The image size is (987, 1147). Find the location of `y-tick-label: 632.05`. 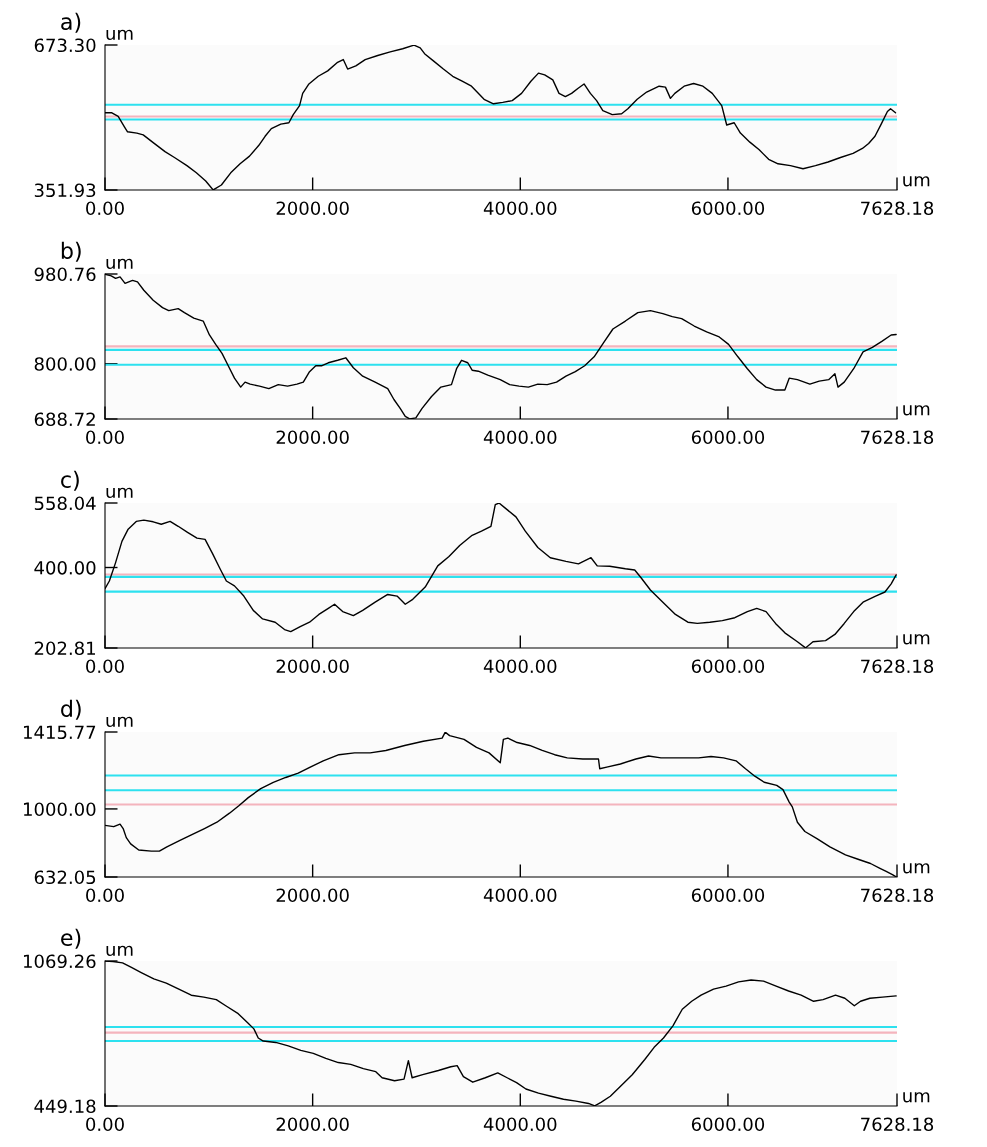

y-tick-label: 632.05 is located at coordinates (65, 877).